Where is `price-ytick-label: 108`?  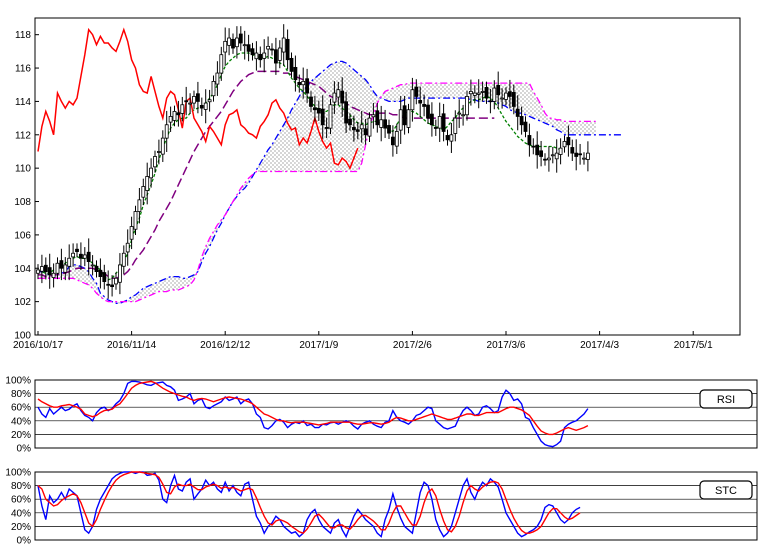 price-ytick-label: 108 is located at coordinates (22, 202).